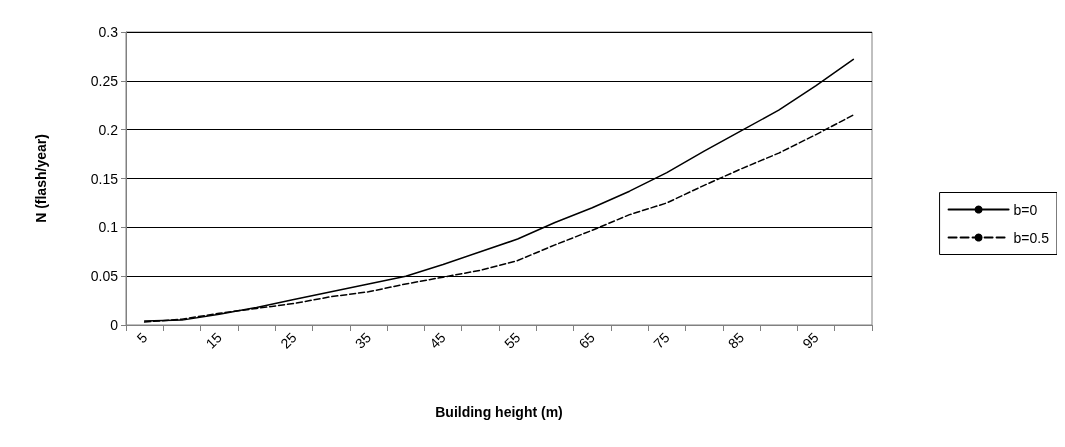 The width and height of the screenshot is (1065, 447). Describe the element at coordinates (363, 340) in the screenshot. I see `x-tick-label: 35` at that location.